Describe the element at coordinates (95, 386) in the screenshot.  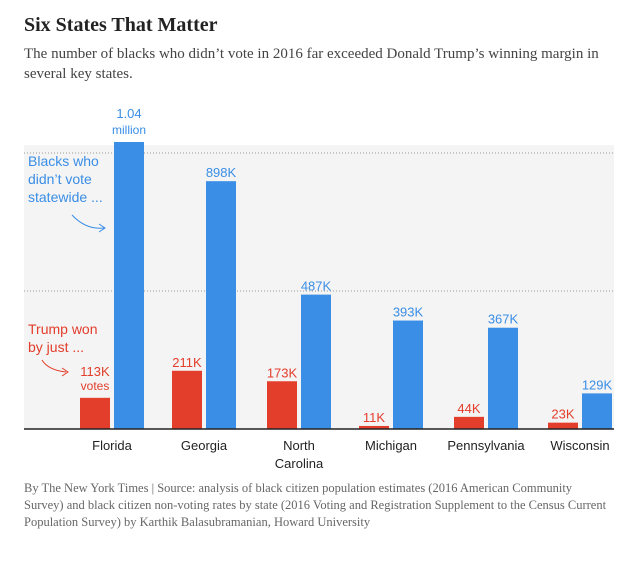
I see `margin-value-unit: votes` at that location.